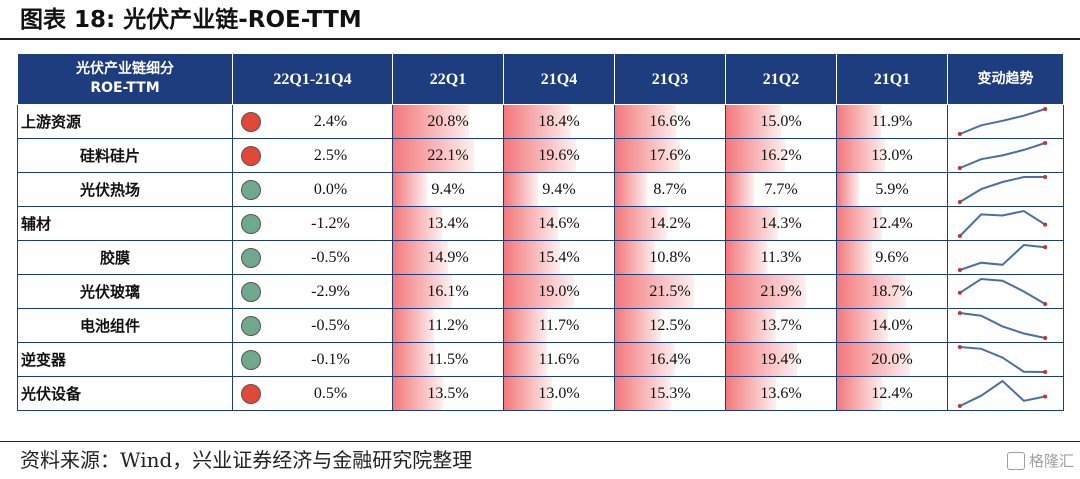 This screenshot has height=479, width=1080. Describe the element at coordinates (330, 393) in the screenshot. I see `change-value: 0.5%` at that location.